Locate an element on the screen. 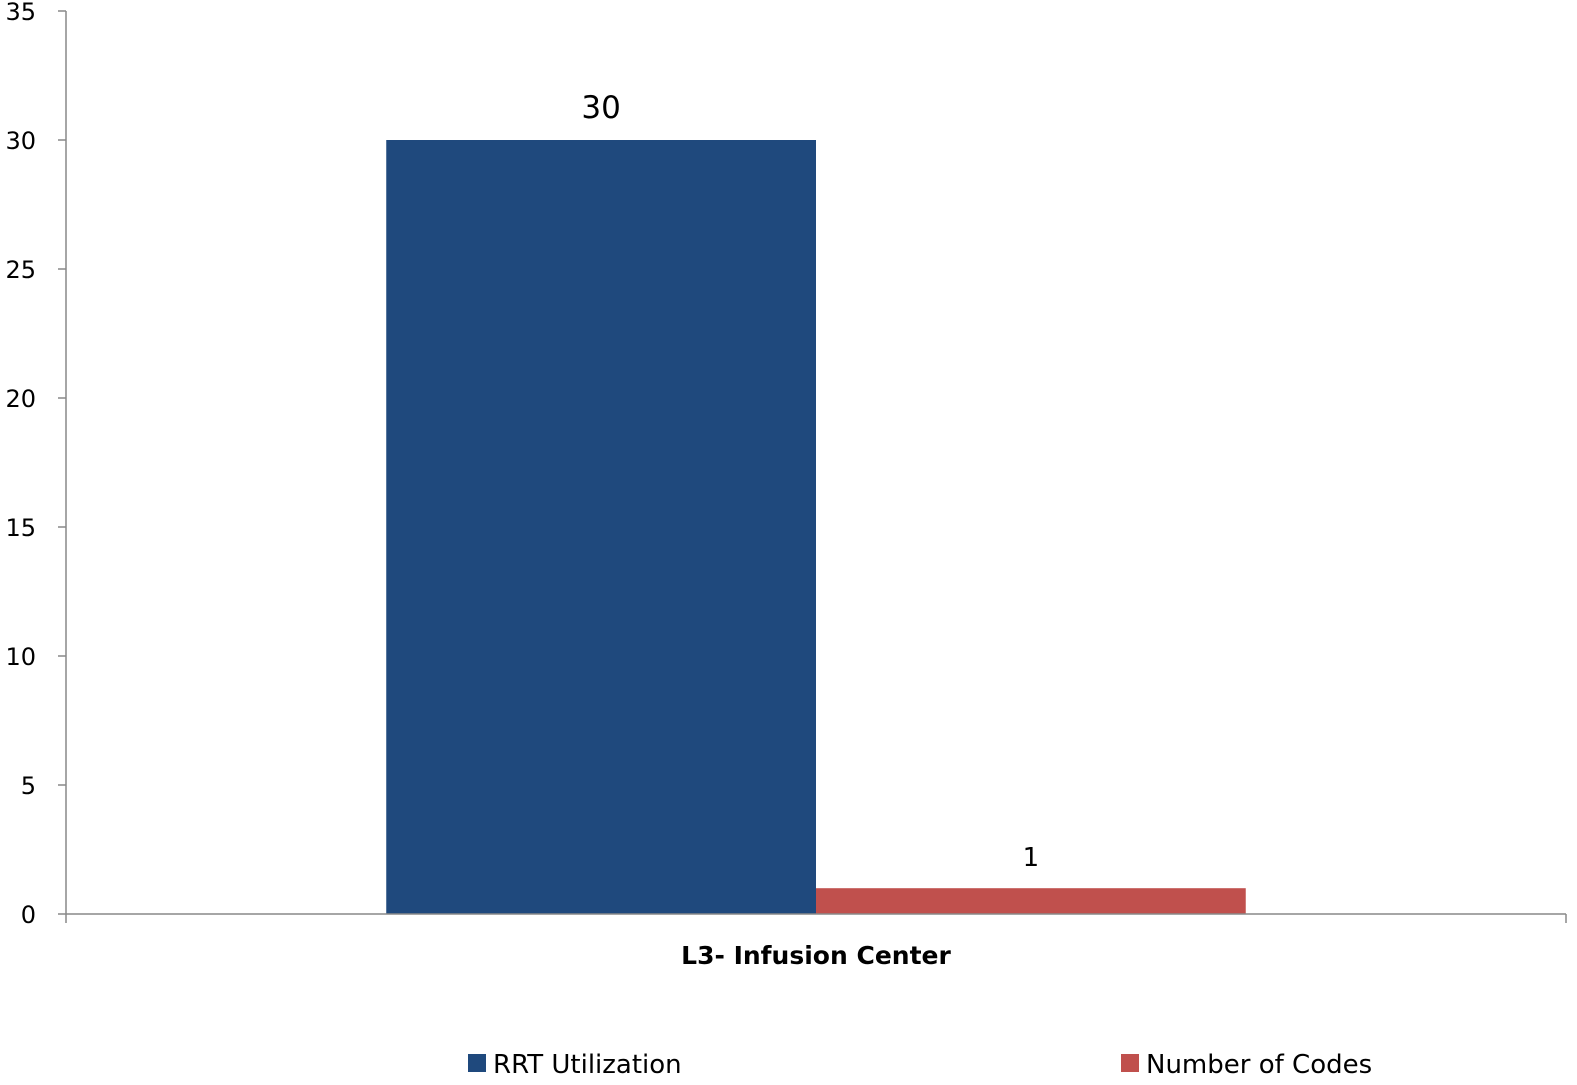 The width and height of the screenshot is (1577, 1085). y-tick-label: 25 is located at coordinates (20, 270).